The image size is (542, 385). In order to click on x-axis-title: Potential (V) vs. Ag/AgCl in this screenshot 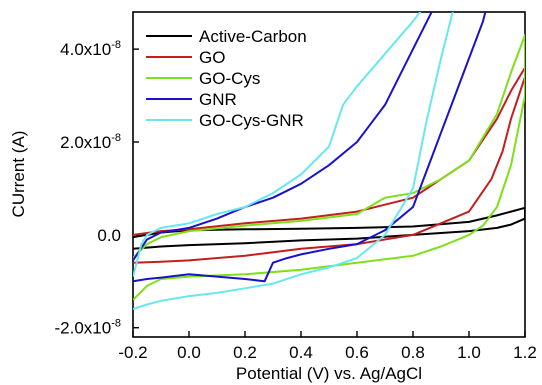, I will do `click(329, 373)`.